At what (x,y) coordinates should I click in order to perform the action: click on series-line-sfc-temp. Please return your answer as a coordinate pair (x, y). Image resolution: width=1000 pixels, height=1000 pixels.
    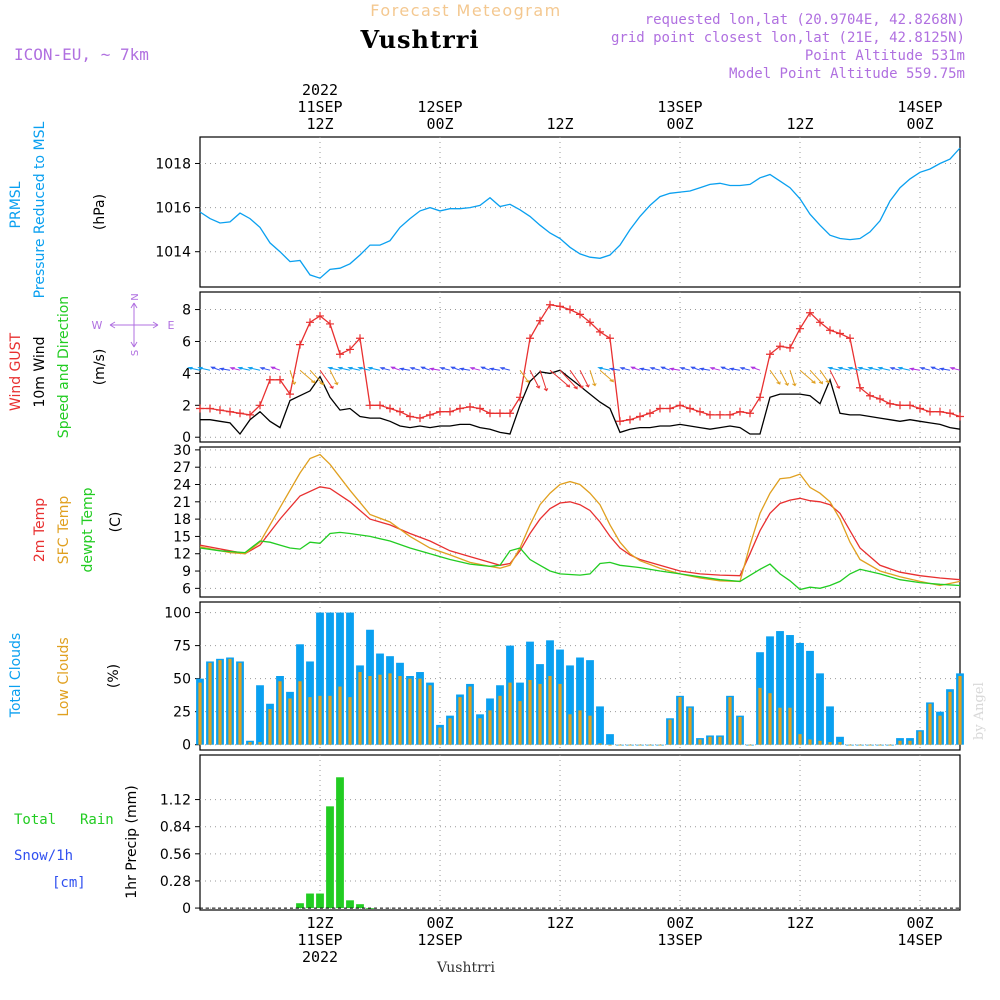
    Looking at the image, I should click on (580, 520).